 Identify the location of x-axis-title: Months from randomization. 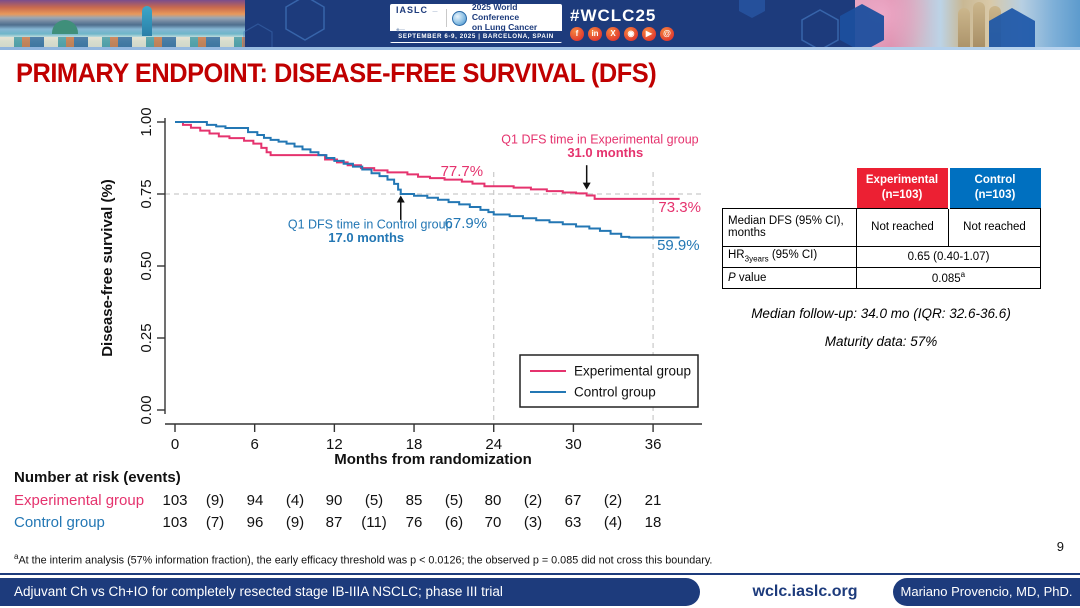
(433, 459).